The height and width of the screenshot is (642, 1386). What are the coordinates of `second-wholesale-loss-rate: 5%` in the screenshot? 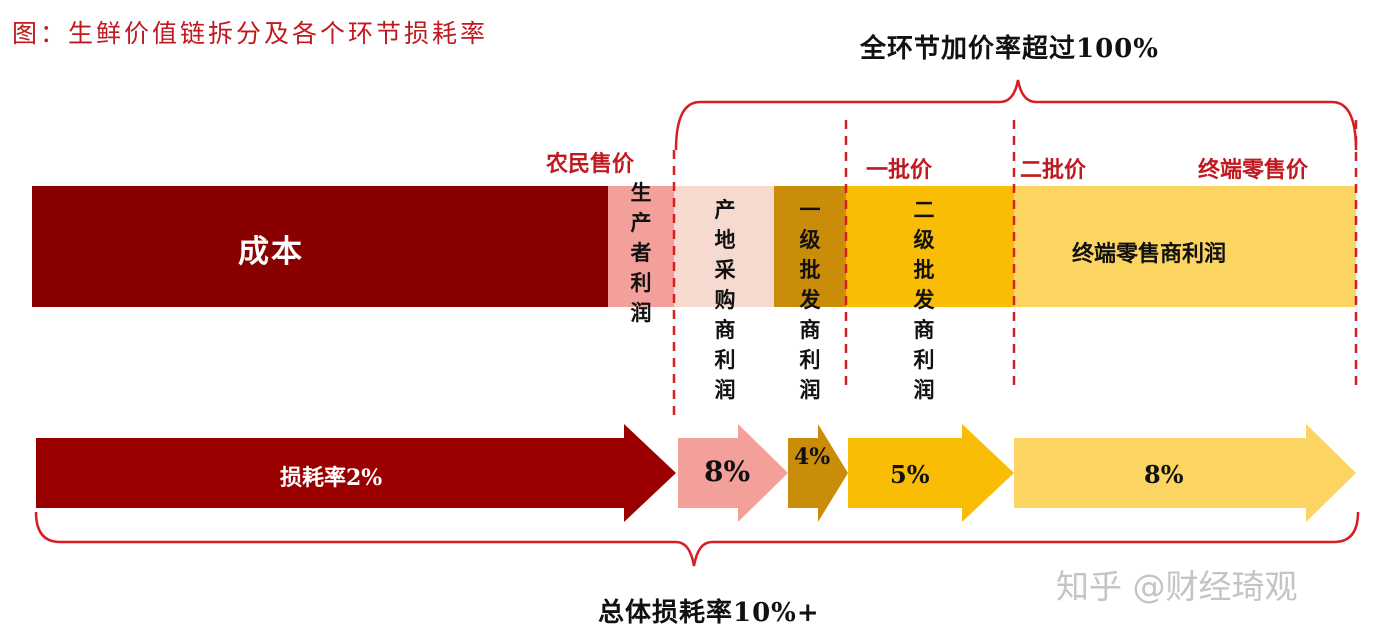 It's located at (910, 474).